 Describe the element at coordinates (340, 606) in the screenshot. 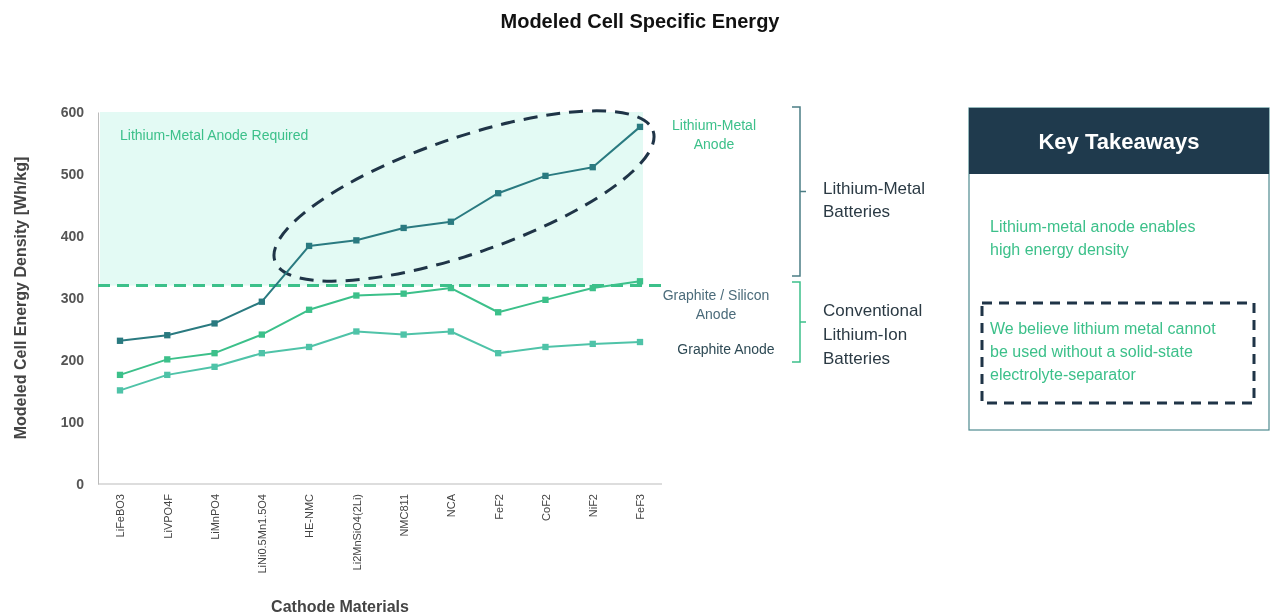

I see `x-axis-title: Cathode Materials` at that location.